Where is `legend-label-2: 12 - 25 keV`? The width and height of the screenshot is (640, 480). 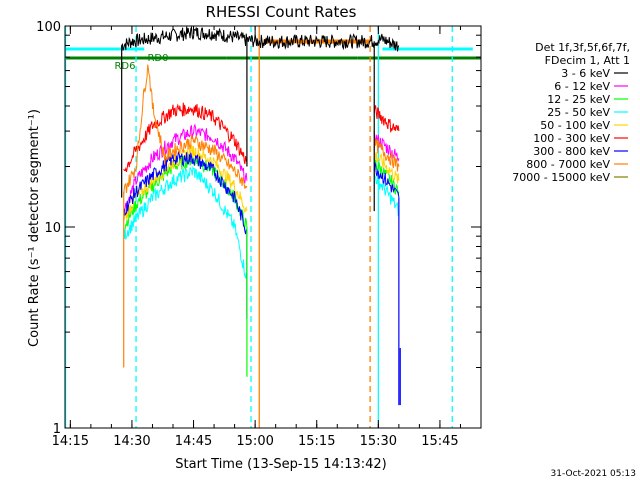 legend-label-2: 12 - 25 keV is located at coordinates (578, 99).